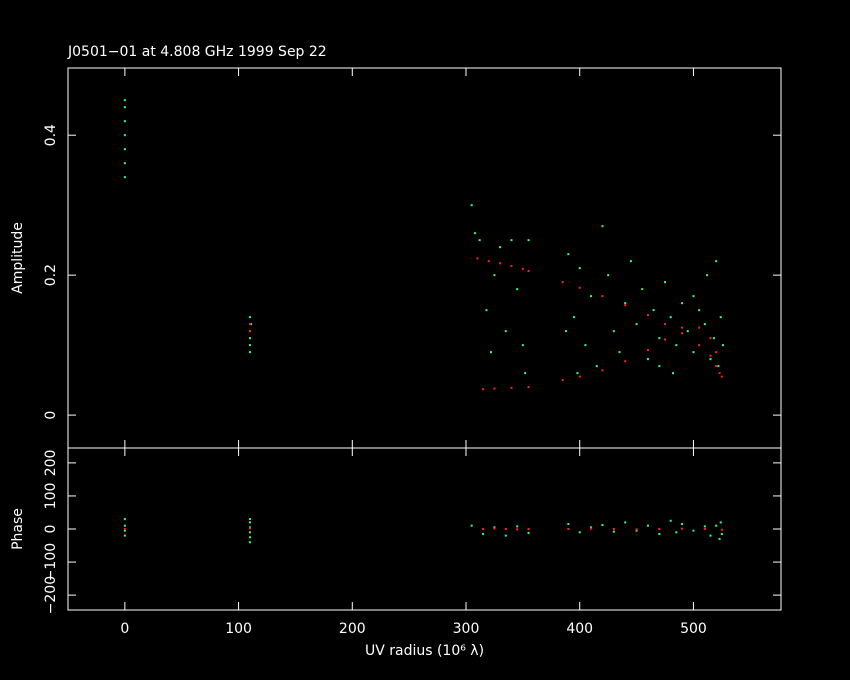 This screenshot has width=850, height=680. Describe the element at coordinates (18, 529) in the screenshot. I see `y-axis-label: Phase` at that location.